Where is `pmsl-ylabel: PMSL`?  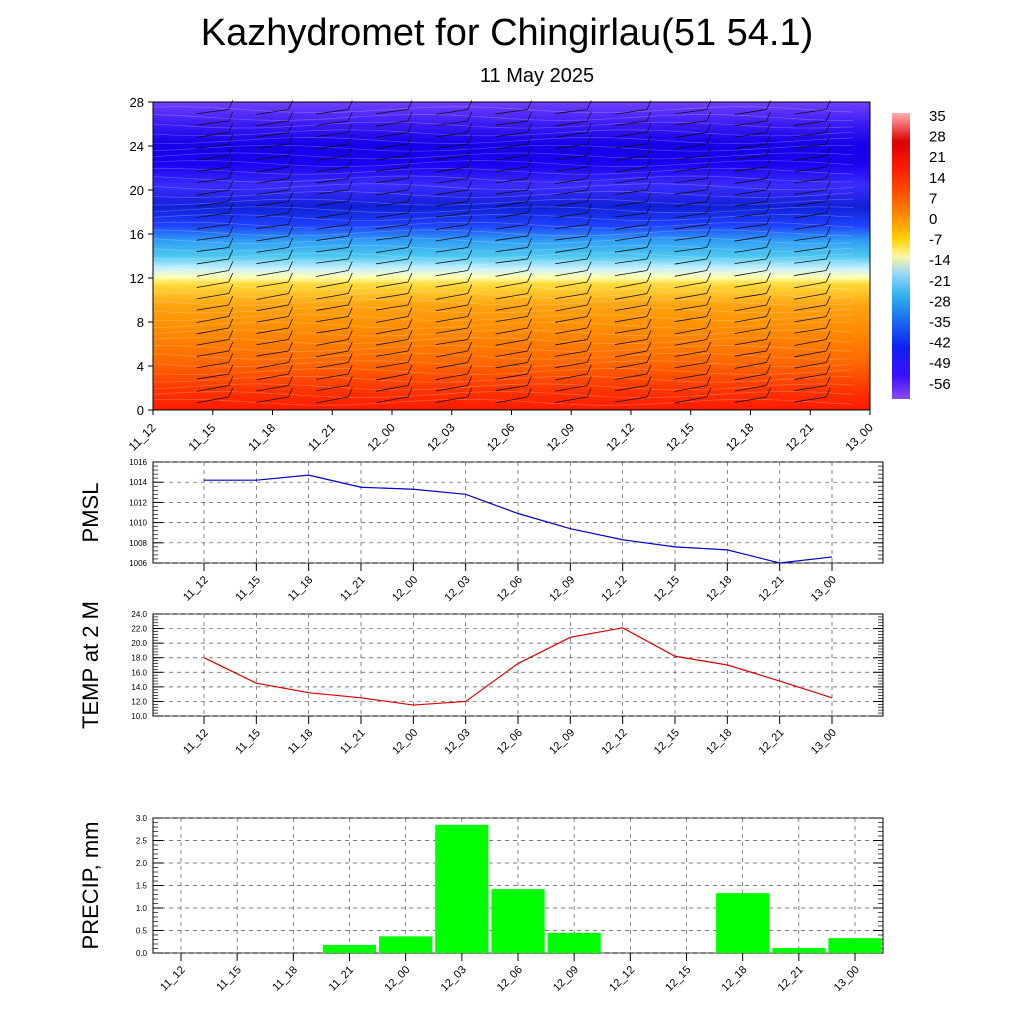 pmsl-ylabel: PMSL is located at coordinates (90, 513).